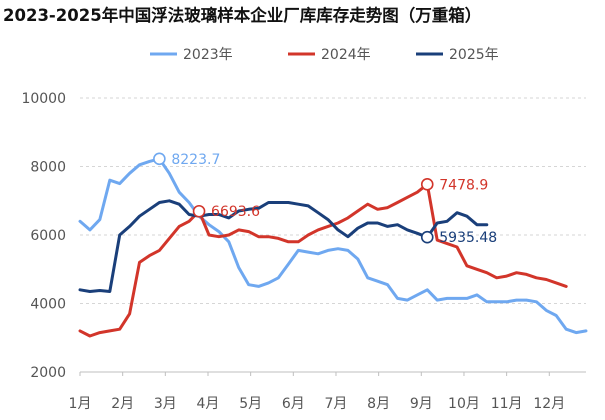 The image size is (605, 420). Describe the element at coordinates (317, 392) in the screenshot. I see `x-axis: 1月 2月 3月 4月 5月 6月 7月 8月 9月 10月 11月 12月` at that location.